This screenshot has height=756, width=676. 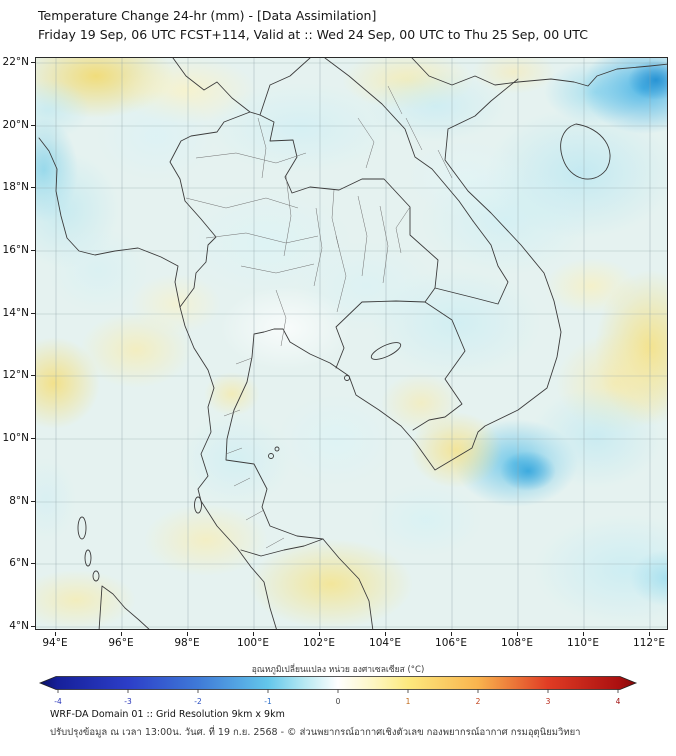 I want to click on border-thailand-myanmar, so click(x=215, y=209).